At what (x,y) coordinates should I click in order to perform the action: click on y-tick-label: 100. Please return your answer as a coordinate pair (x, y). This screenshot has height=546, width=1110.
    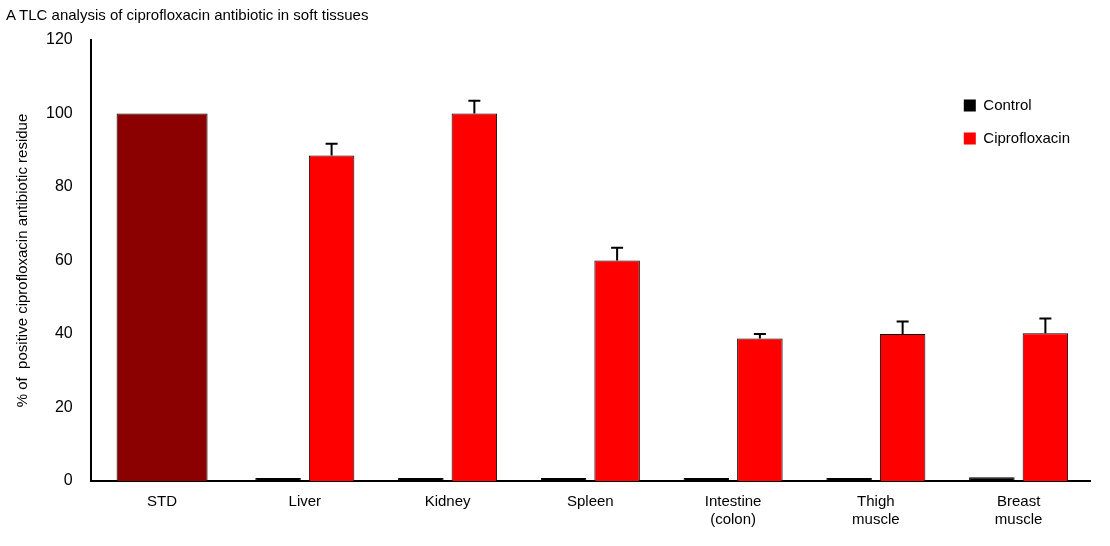
    Looking at the image, I should click on (59, 112).